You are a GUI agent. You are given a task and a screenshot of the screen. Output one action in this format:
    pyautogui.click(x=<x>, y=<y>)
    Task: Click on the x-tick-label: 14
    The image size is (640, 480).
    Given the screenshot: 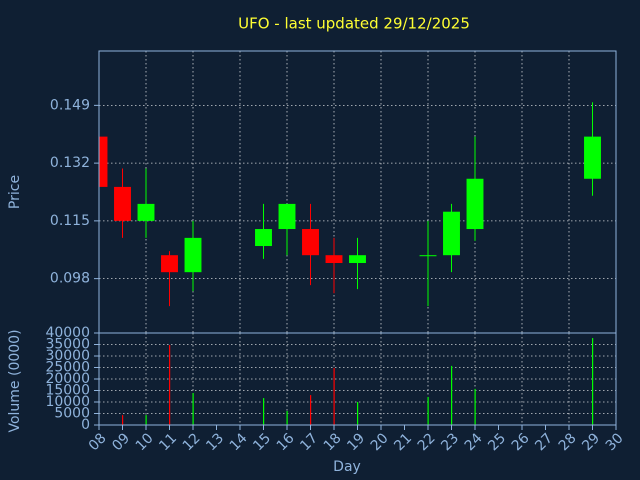 What is the action you would take?
    pyautogui.click(x=239, y=442)
    